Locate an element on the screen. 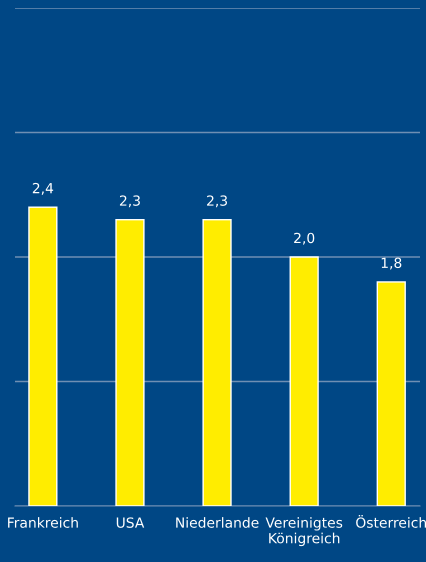  x-tick-label: Frankreich is located at coordinates (43, 522).